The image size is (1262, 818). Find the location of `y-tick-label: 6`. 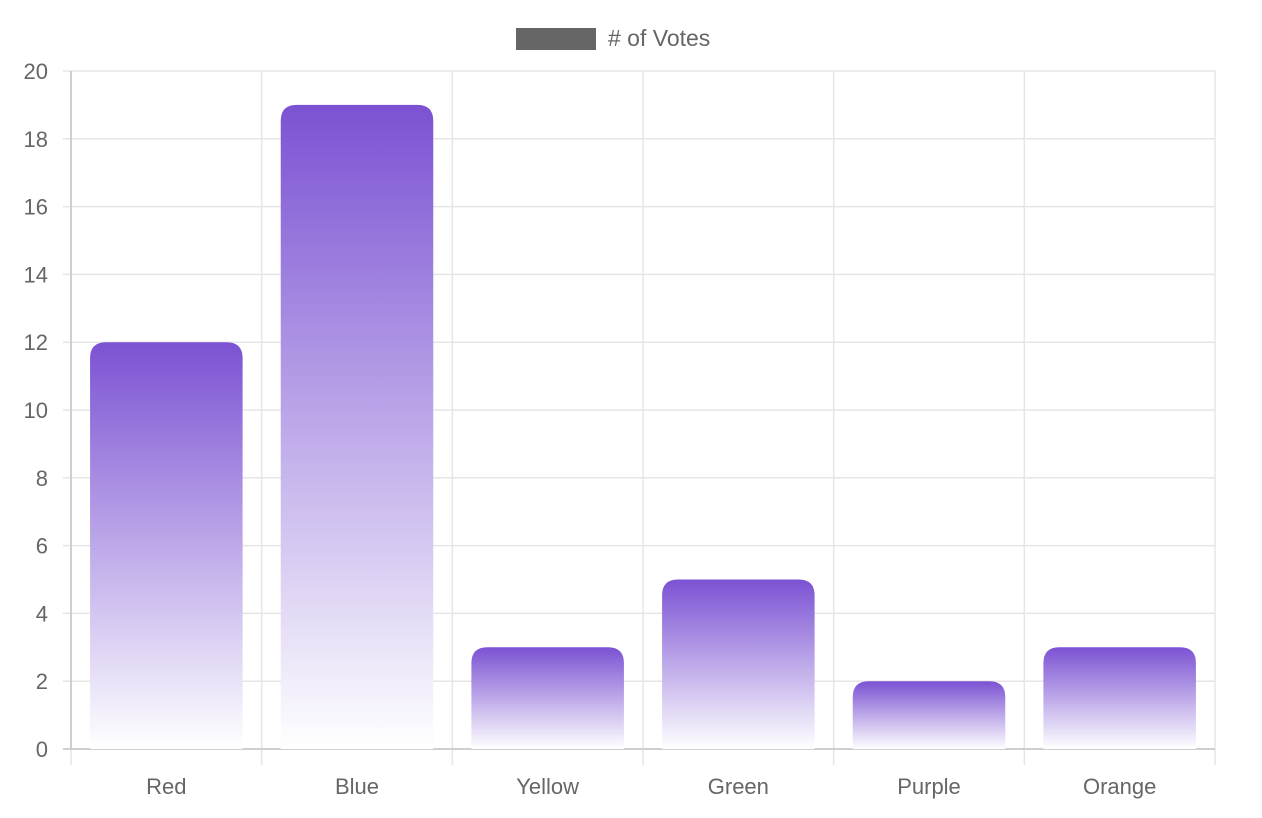

y-tick-label: 6 is located at coordinates (42, 546).